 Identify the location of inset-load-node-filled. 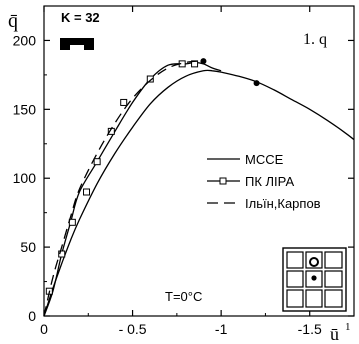
(314, 278).